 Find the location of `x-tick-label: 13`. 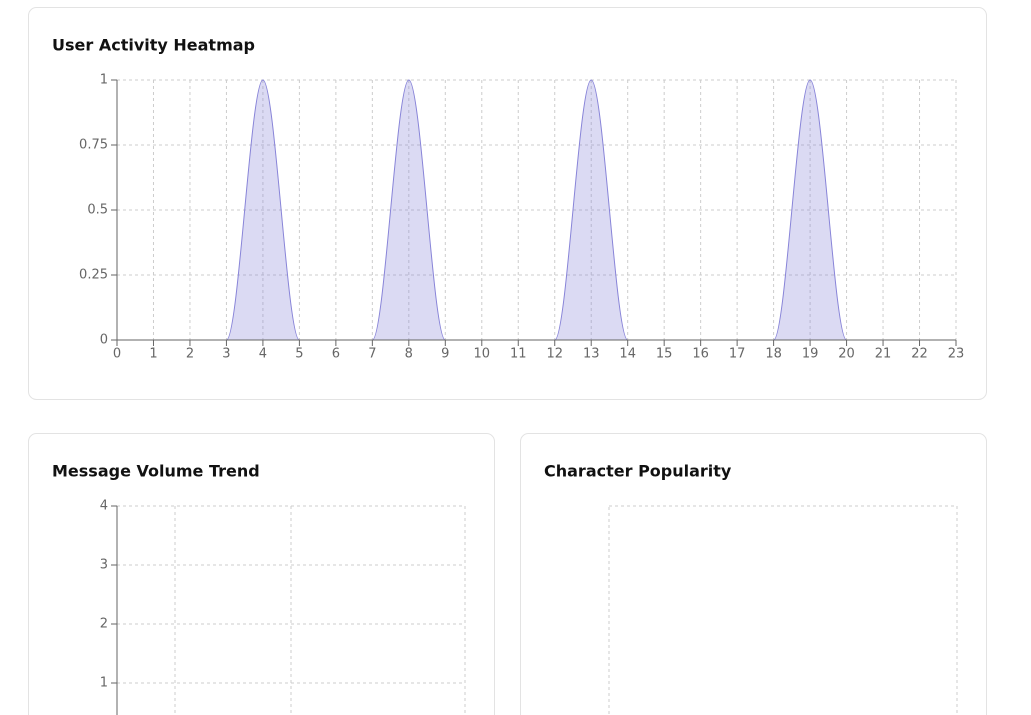

x-tick-label: 13 is located at coordinates (591, 354).